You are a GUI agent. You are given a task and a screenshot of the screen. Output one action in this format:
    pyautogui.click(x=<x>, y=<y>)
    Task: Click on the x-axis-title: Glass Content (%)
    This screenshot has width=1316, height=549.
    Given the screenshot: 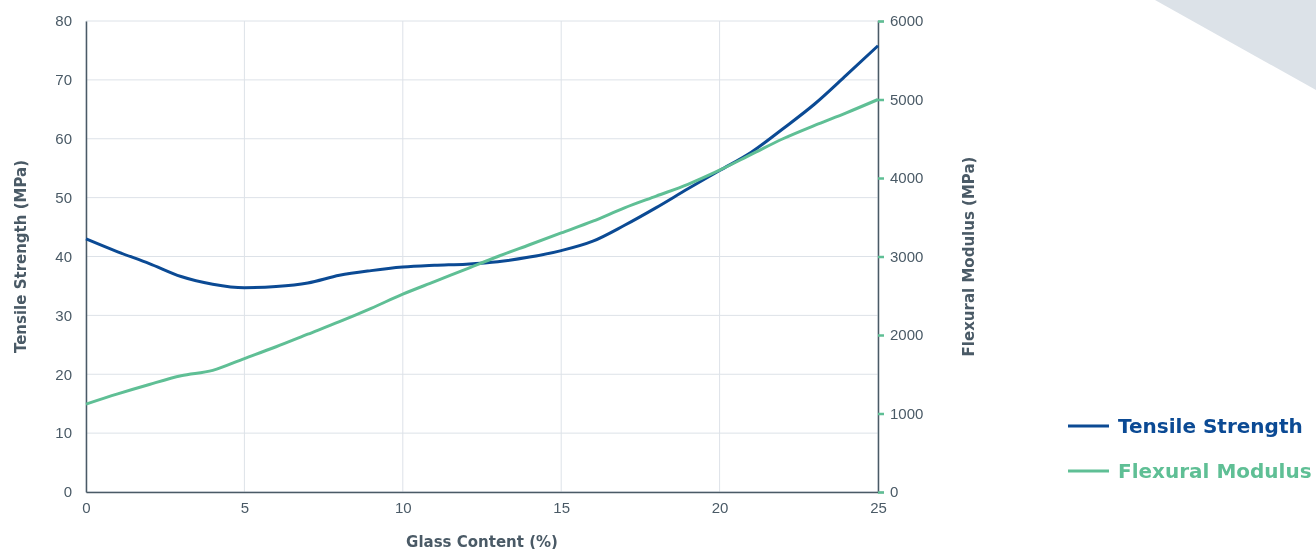 What is the action you would take?
    pyautogui.click(x=482, y=541)
    